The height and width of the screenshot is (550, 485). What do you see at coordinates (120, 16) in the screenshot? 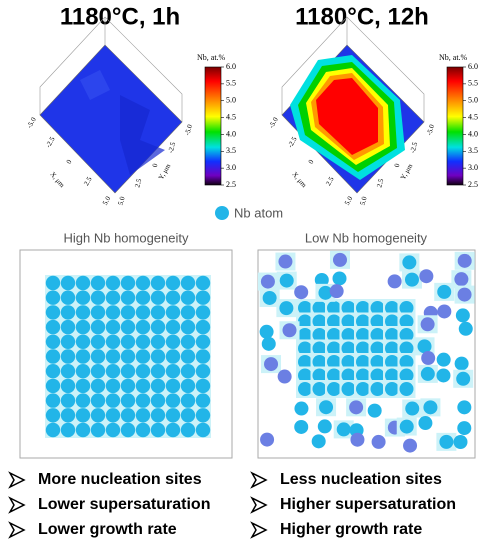
I see `panel-title: 1180°C, 1h` at bounding box center [120, 16].